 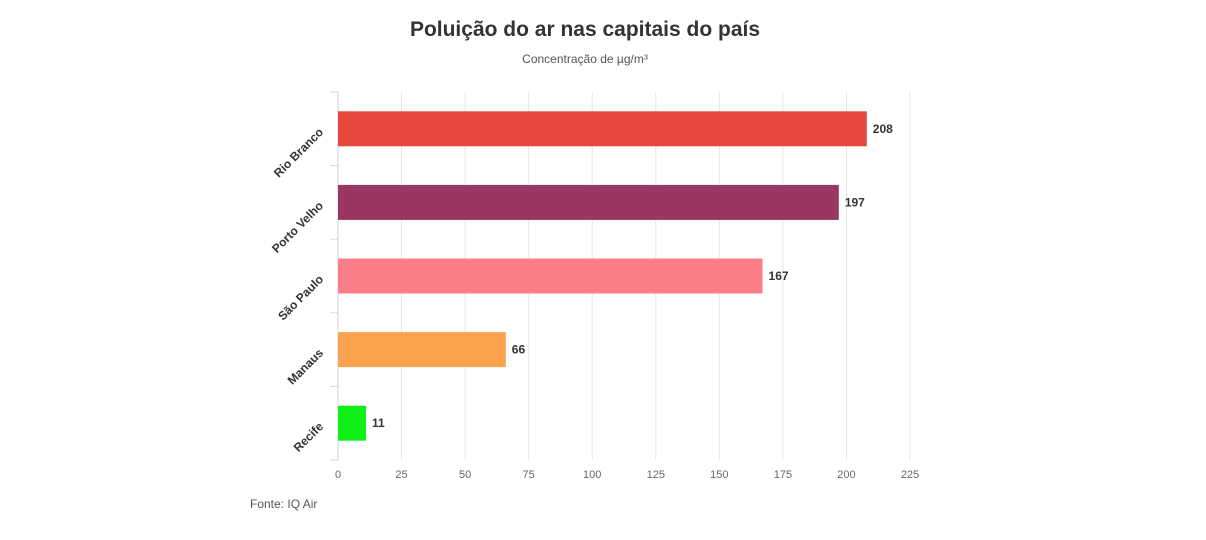 What do you see at coordinates (846, 475) in the screenshot?
I see `x-tick-label: 200` at bounding box center [846, 475].